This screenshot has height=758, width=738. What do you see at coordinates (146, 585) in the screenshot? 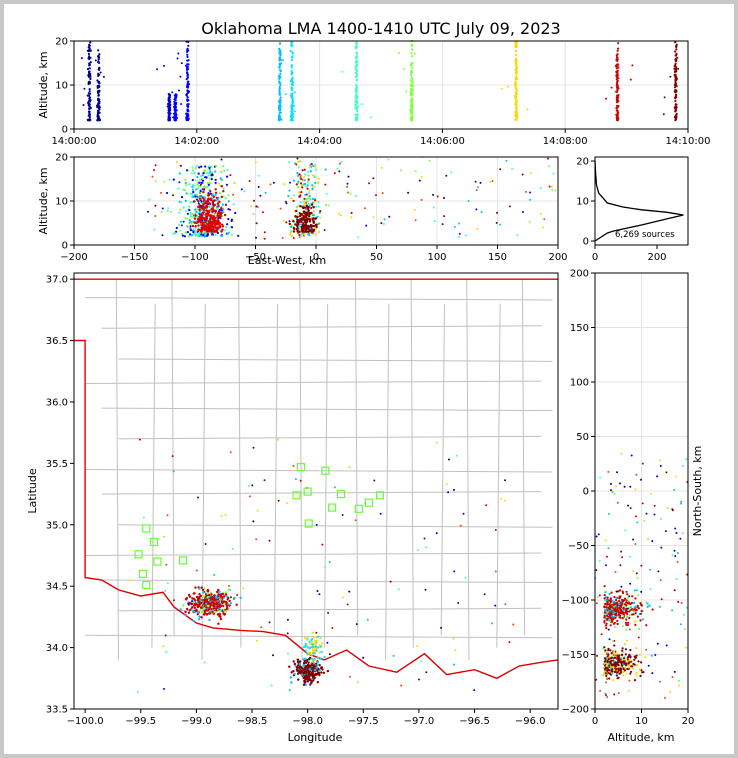
I see `lma-station-marker` at bounding box center [146, 585].